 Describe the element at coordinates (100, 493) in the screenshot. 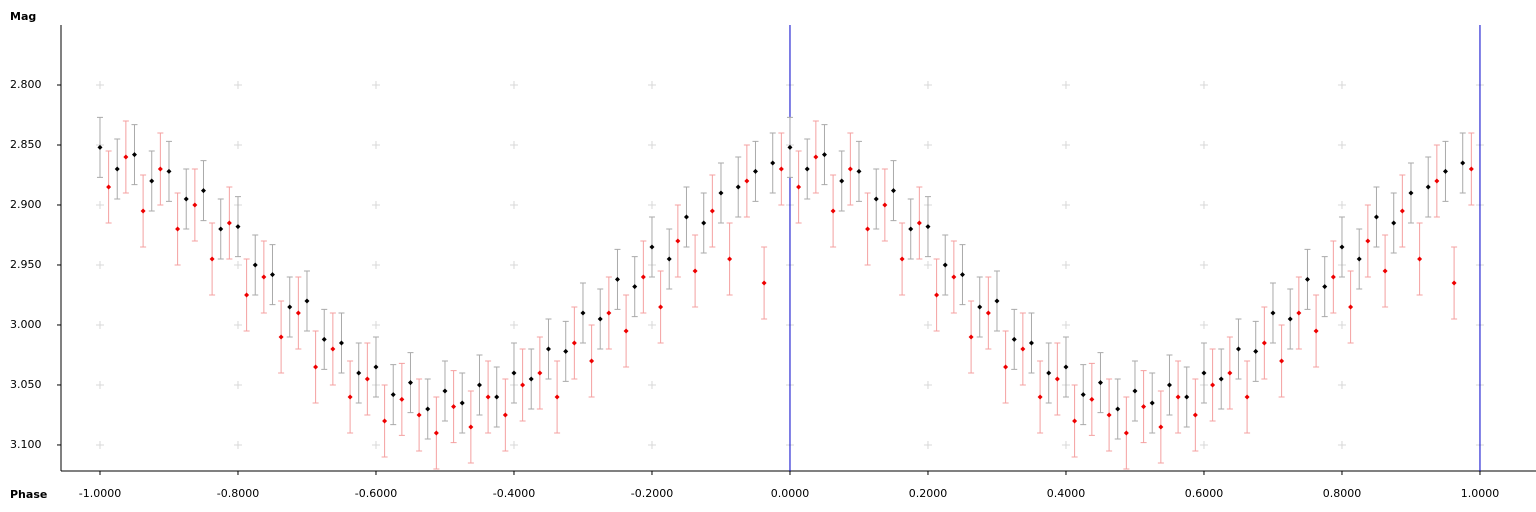

I see `x-tick-label: -1.0000` at that location.